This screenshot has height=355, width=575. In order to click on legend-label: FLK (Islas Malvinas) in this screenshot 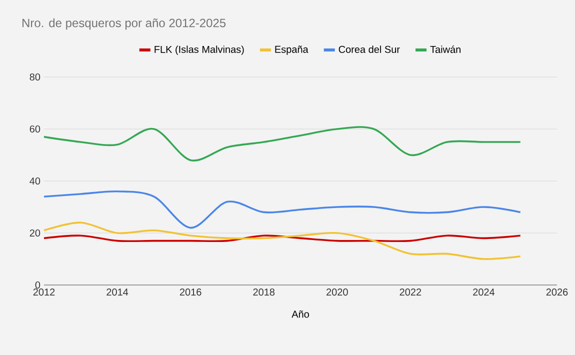, I will do `click(199, 50)`.